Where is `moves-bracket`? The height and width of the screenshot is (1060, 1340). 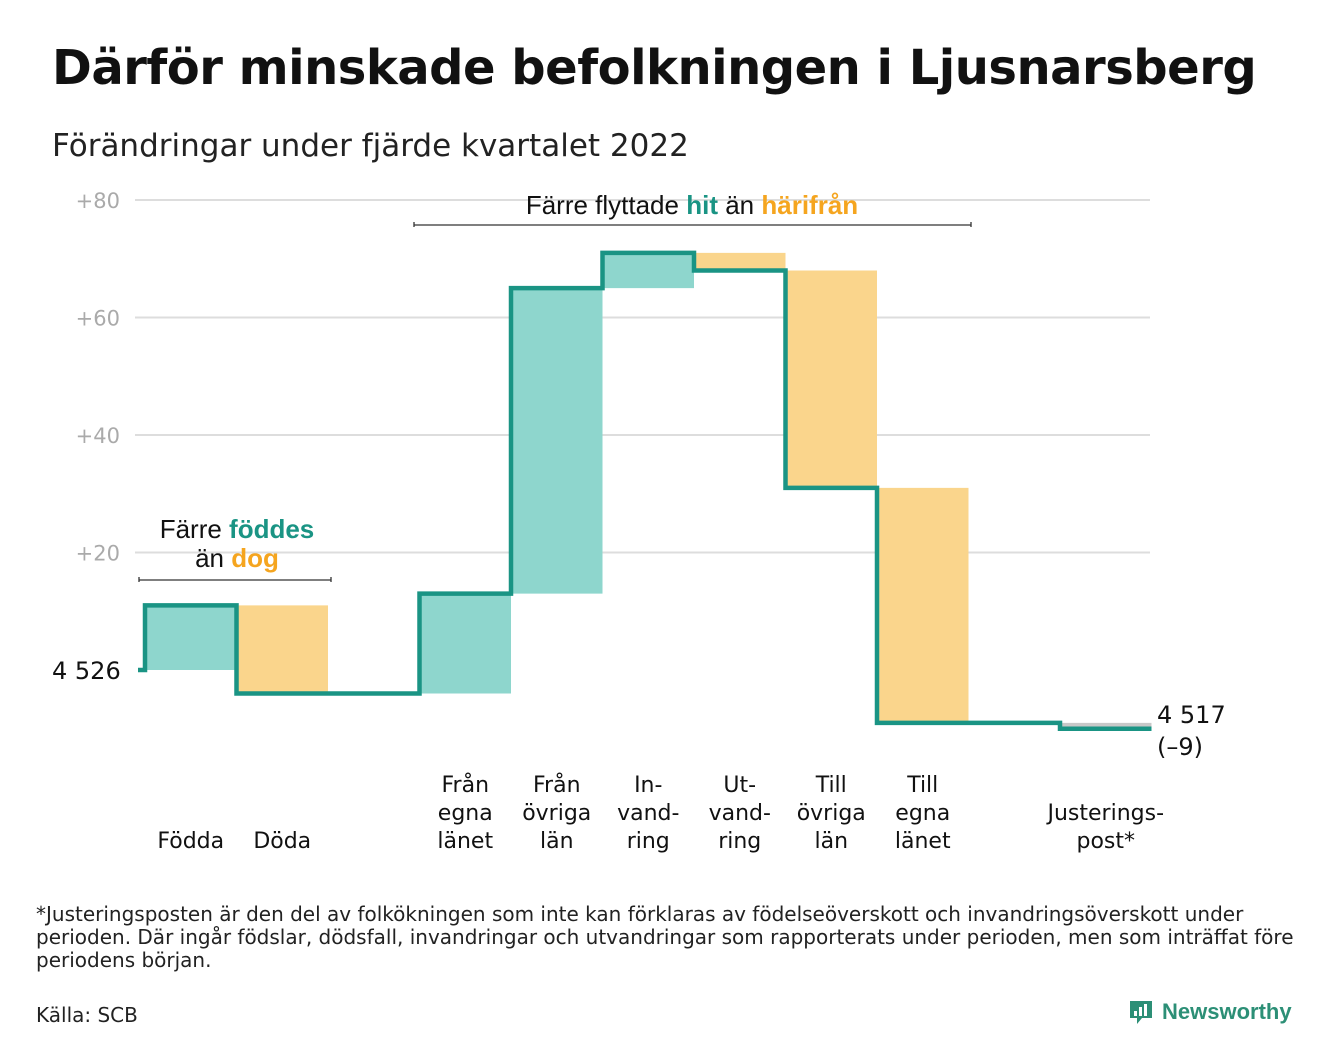 moves-bracket is located at coordinates (692, 224).